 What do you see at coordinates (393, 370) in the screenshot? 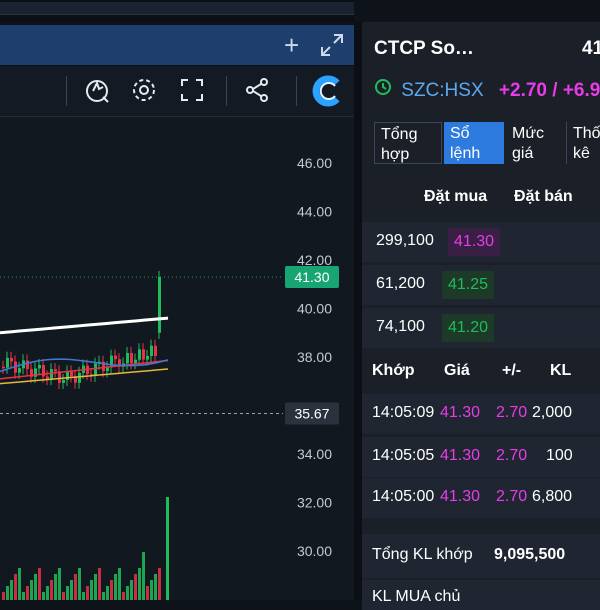
I see `col-match-time: Khớp` at bounding box center [393, 370].